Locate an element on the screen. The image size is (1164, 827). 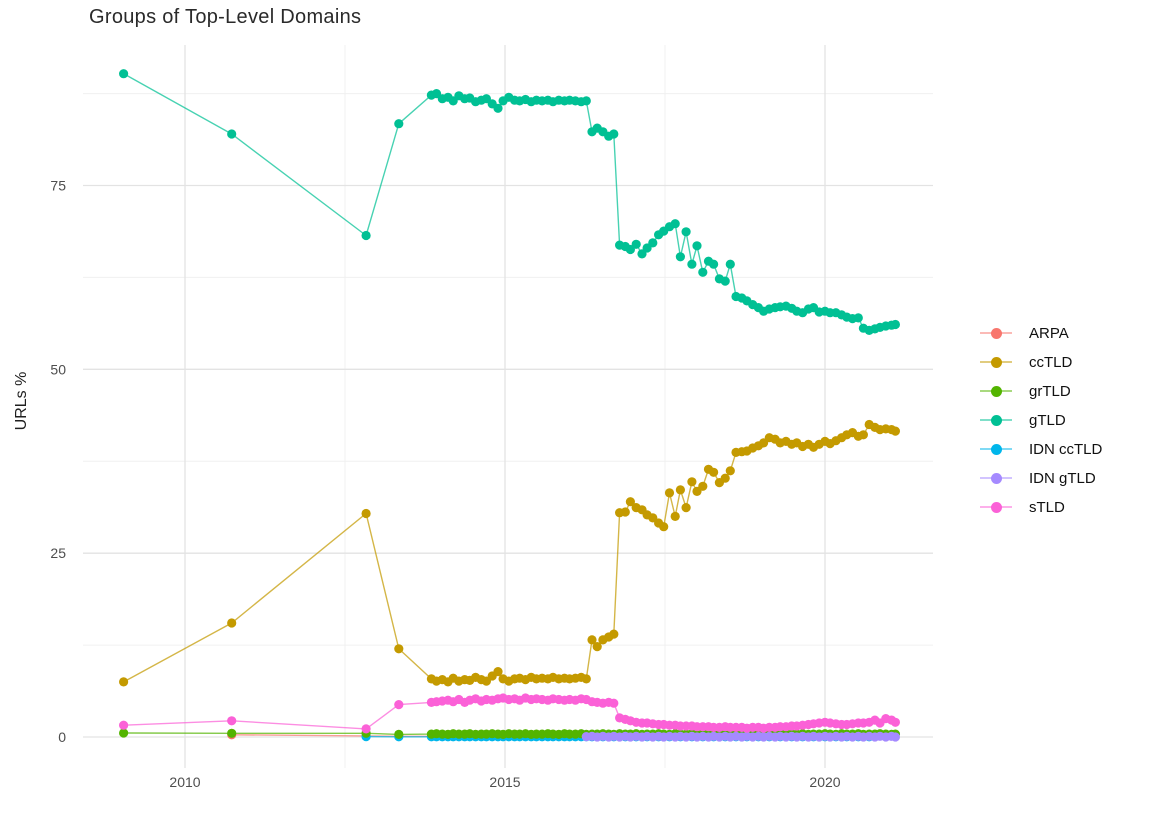
legend-label: ARPA is located at coordinates (1049, 333).